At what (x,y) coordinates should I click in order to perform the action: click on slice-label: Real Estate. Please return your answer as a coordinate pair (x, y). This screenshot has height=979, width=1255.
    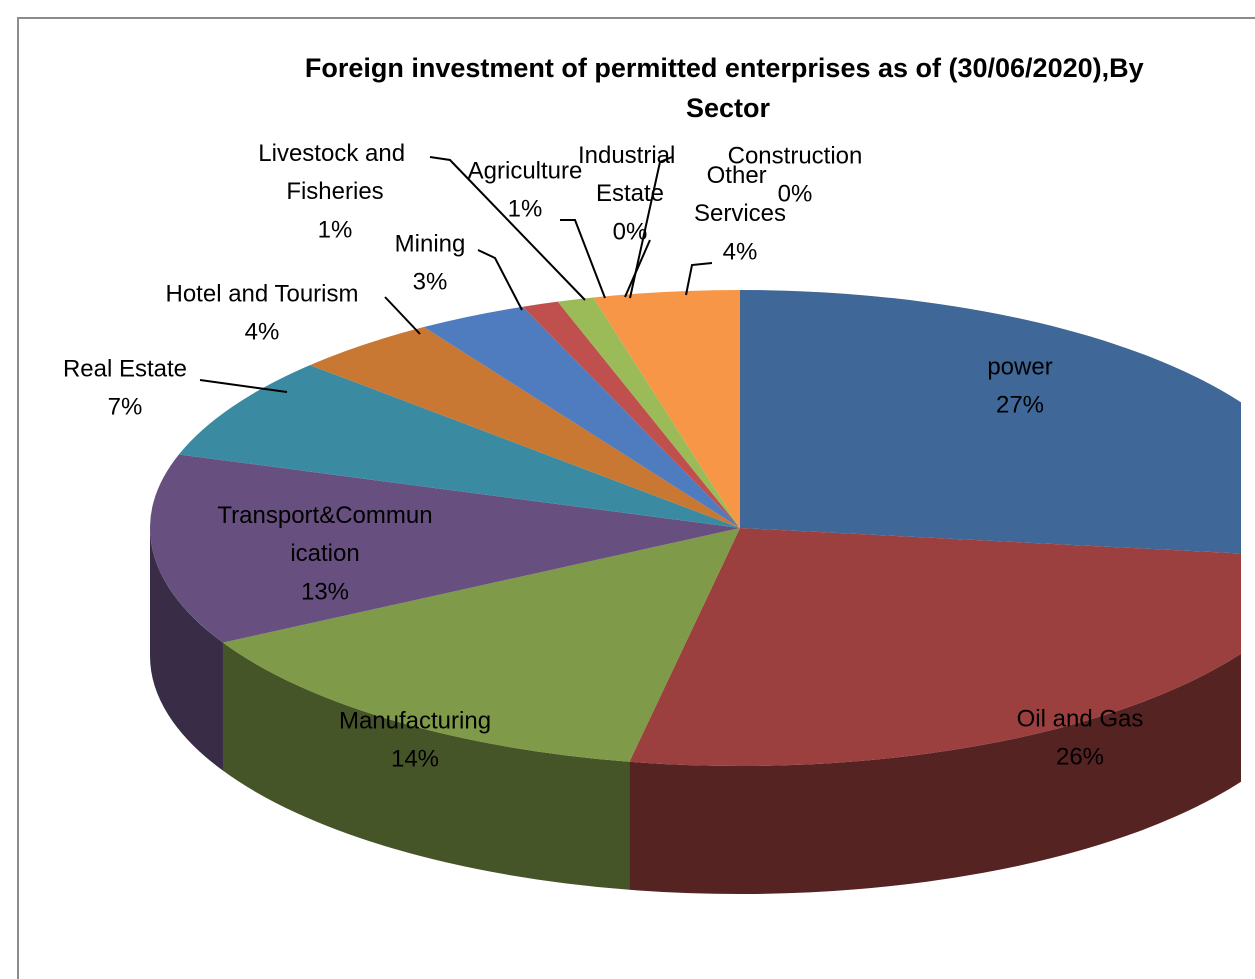
    Looking at the image, I should click on (125, 368).